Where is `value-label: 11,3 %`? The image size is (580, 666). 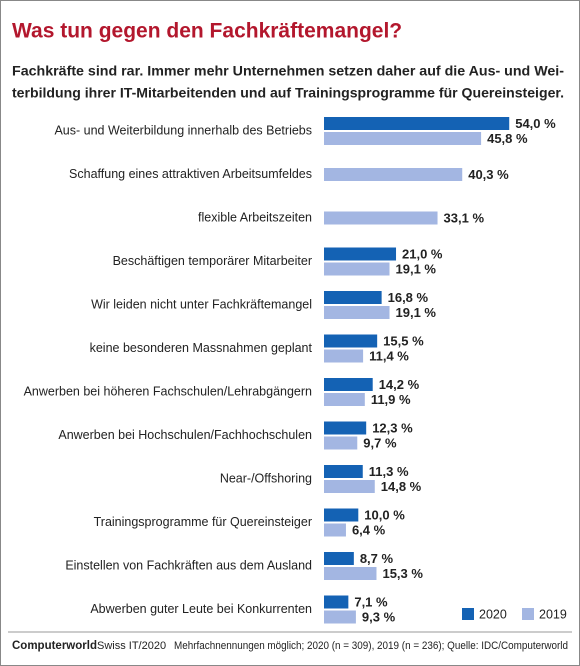
value-label: 11,3 % is located at coordinates (389, 471).